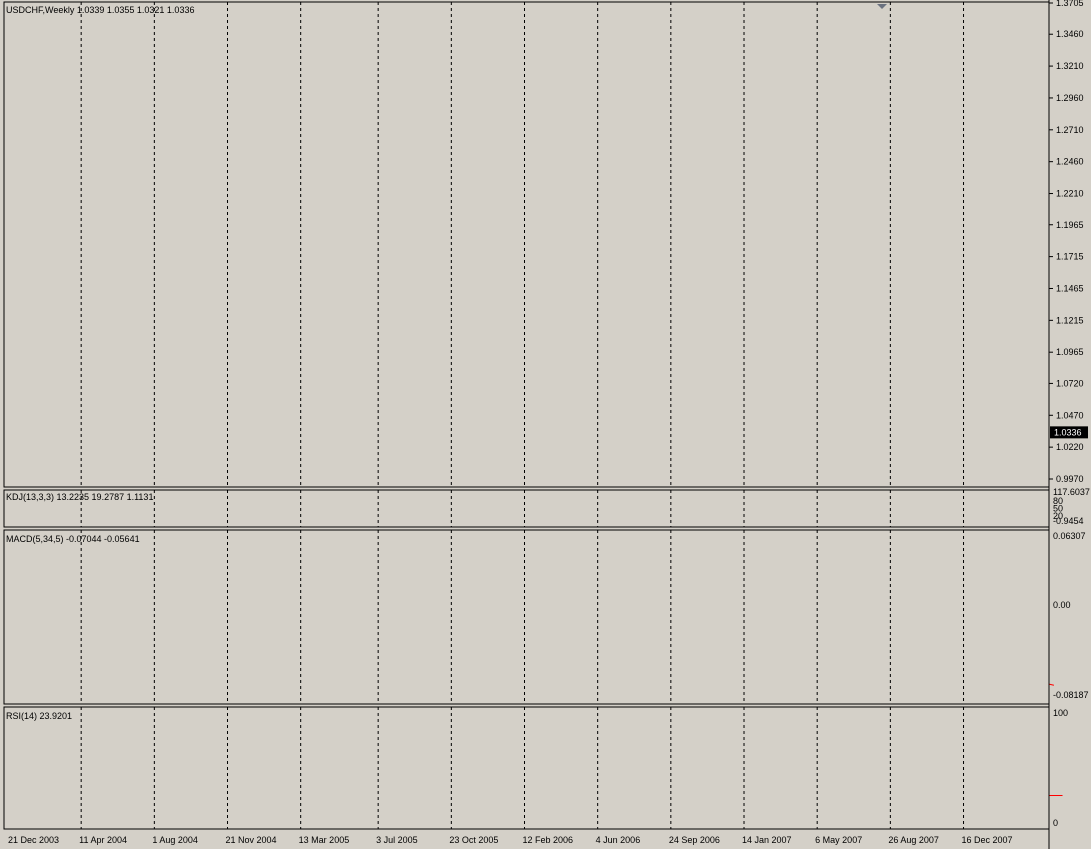 The height and width of the screenshot is (849, 1091). What do you see at coordinates (987, 840) in the screenshot?
I see `x-tick-label: 16 Dec 2007` at bounding box center [987, 840].